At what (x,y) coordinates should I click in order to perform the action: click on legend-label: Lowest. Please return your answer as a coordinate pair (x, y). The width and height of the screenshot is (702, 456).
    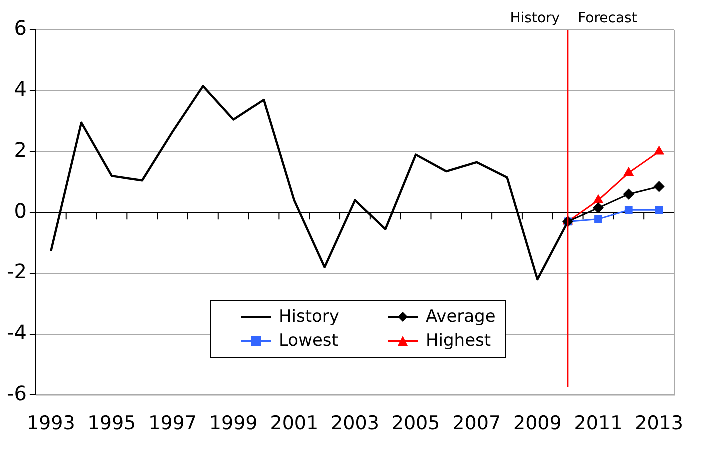
    Looking at the image, I should click on (308, 341).